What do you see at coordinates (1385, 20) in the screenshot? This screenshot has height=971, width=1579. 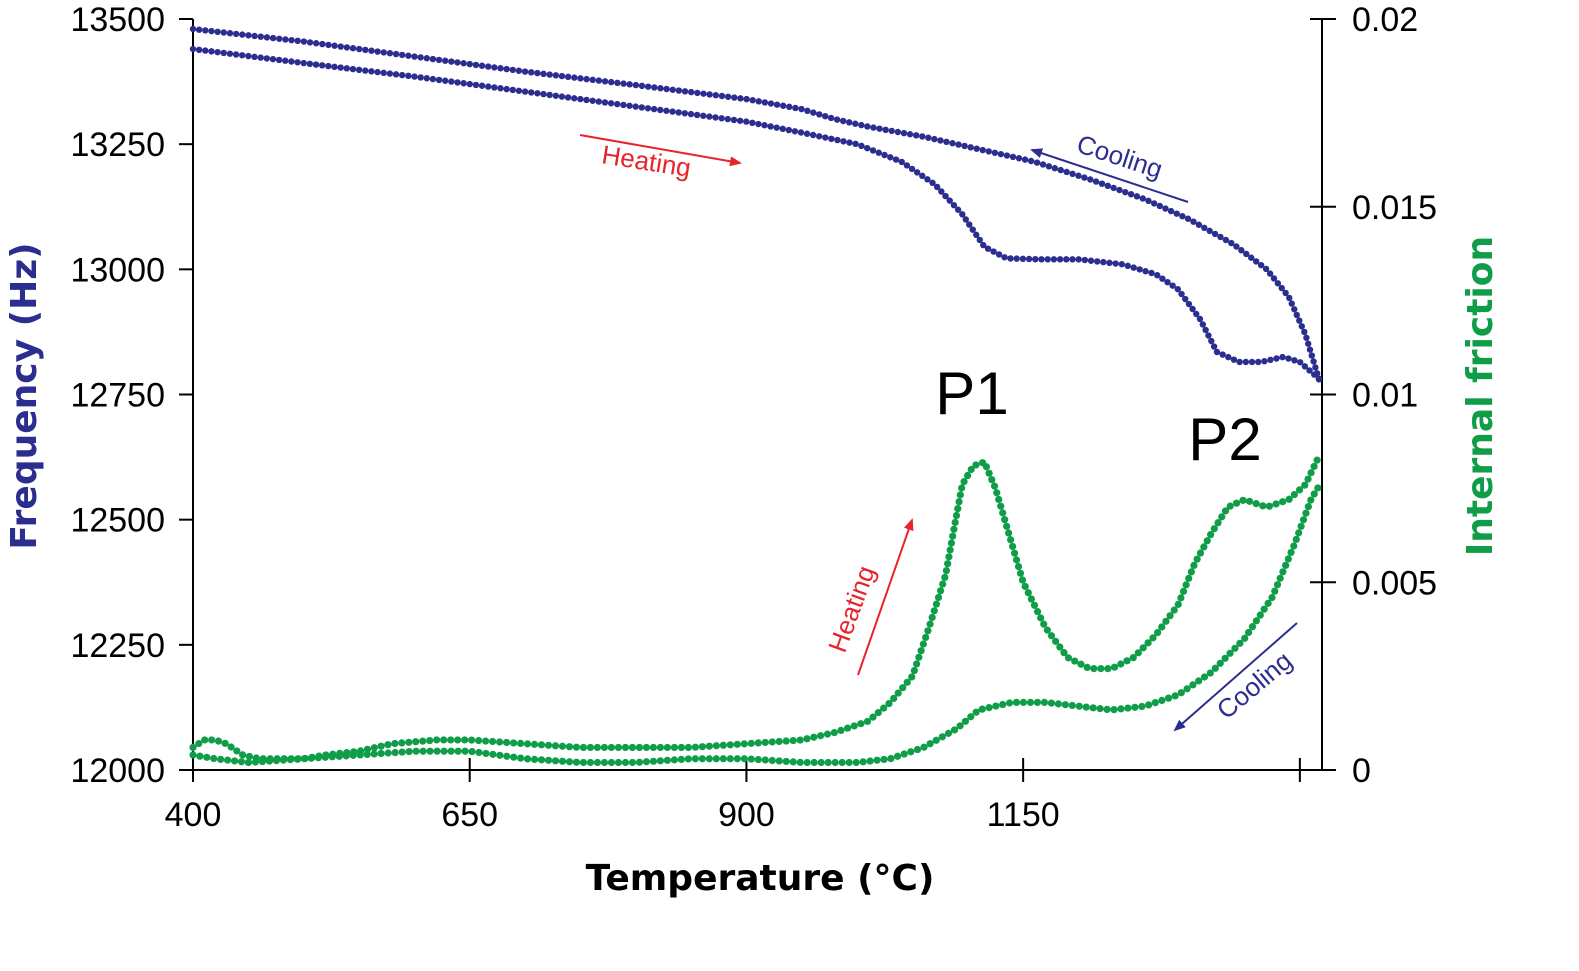 I see `y-right-tick-label: 0.02` at bounding box center [1385, 20].